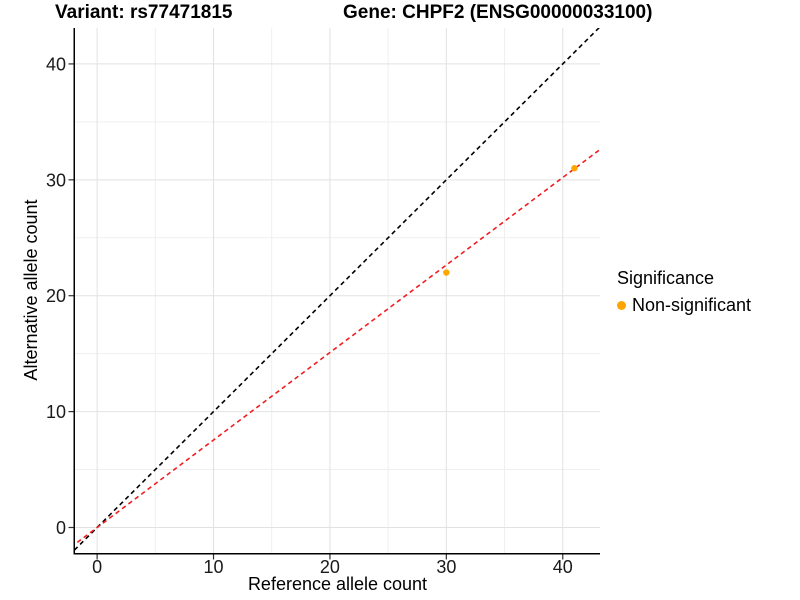  What do you see at coordinates (692, 305) in the screenshot?
I see `legend-item-label: Non-significant` at bounding box center [692, 305].